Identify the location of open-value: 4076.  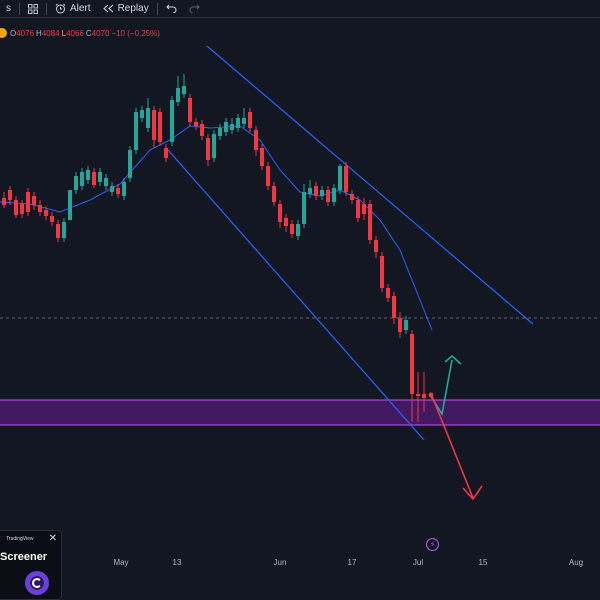
(25, 33).